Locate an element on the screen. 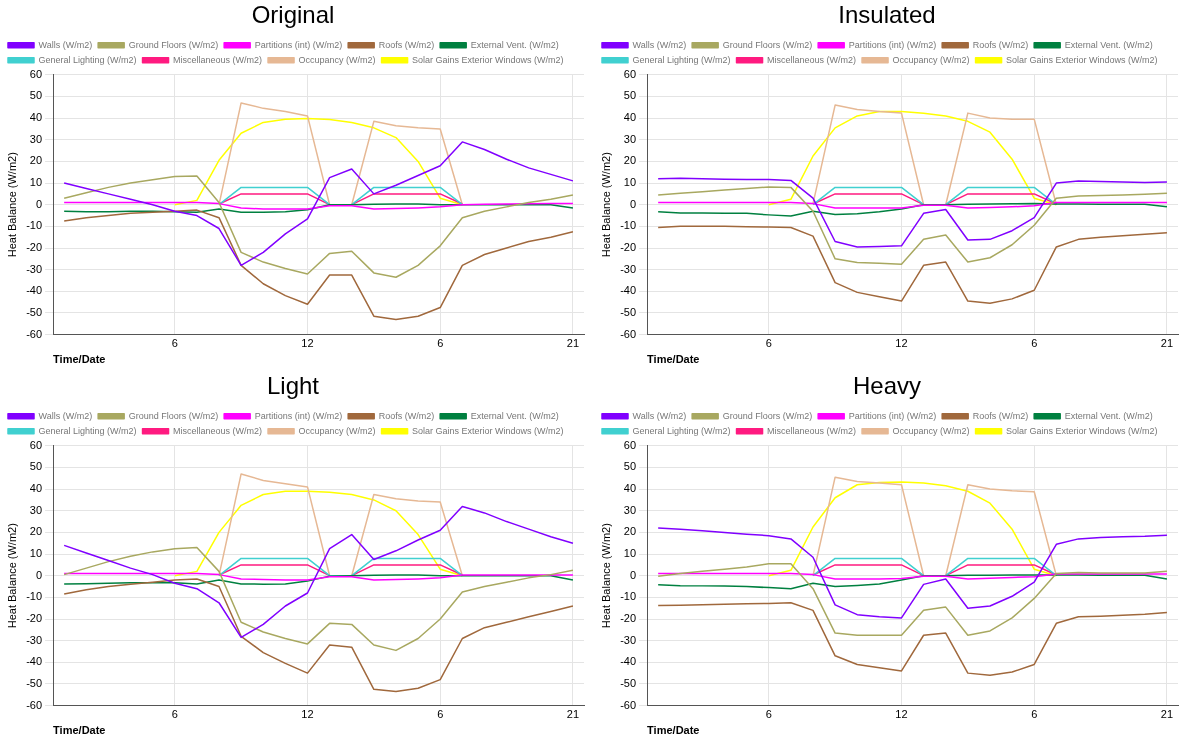 This screenshot has height=742, width=1189. chart-title: Original is located at coordinates (293, 15).